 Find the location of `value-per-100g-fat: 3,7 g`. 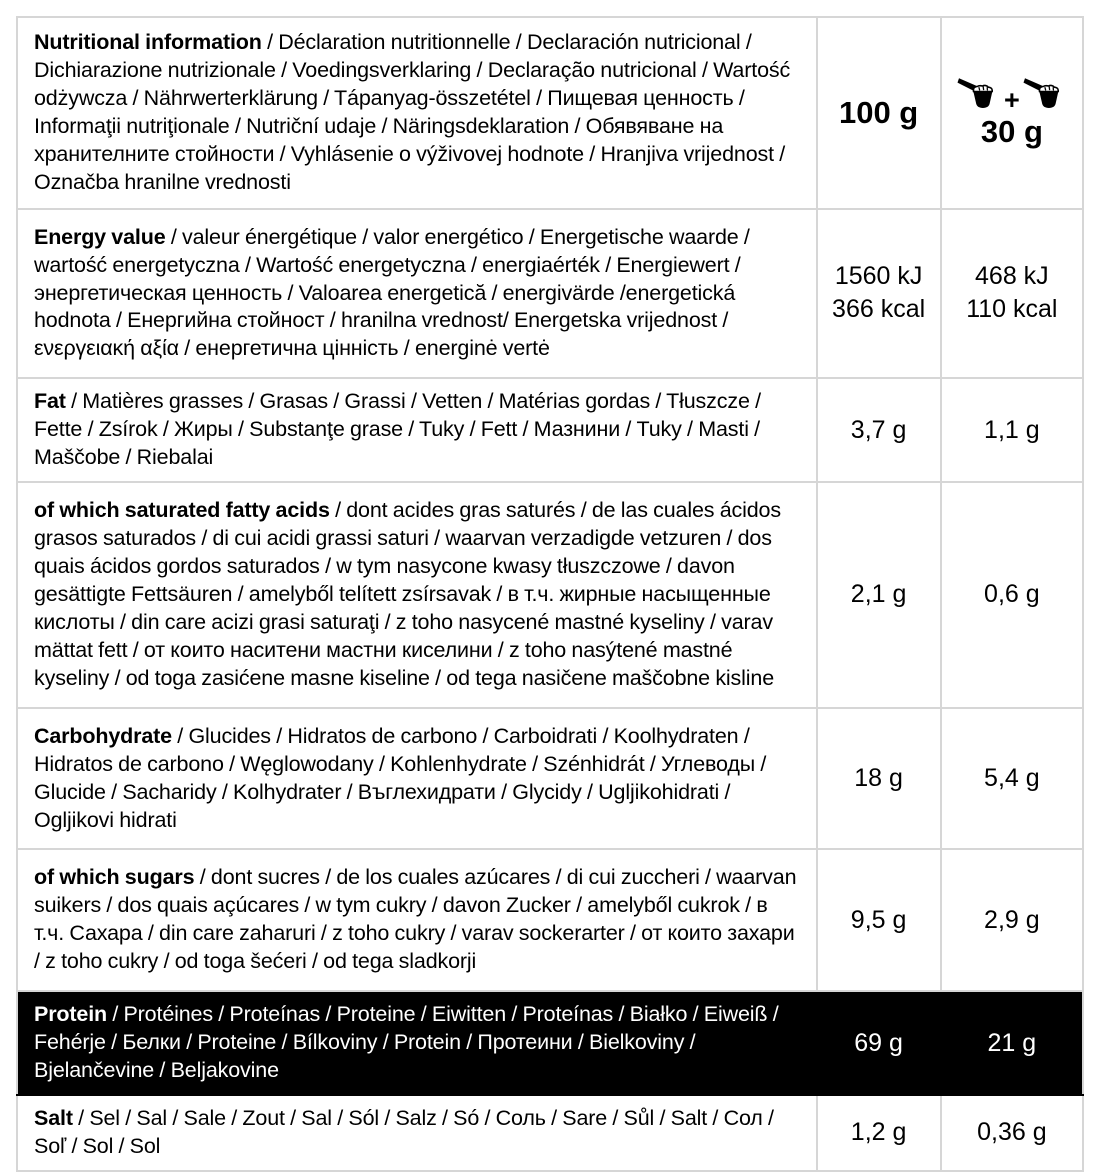

value-per-100g-fat: 3,7 g is located at coordinates (879, 431).